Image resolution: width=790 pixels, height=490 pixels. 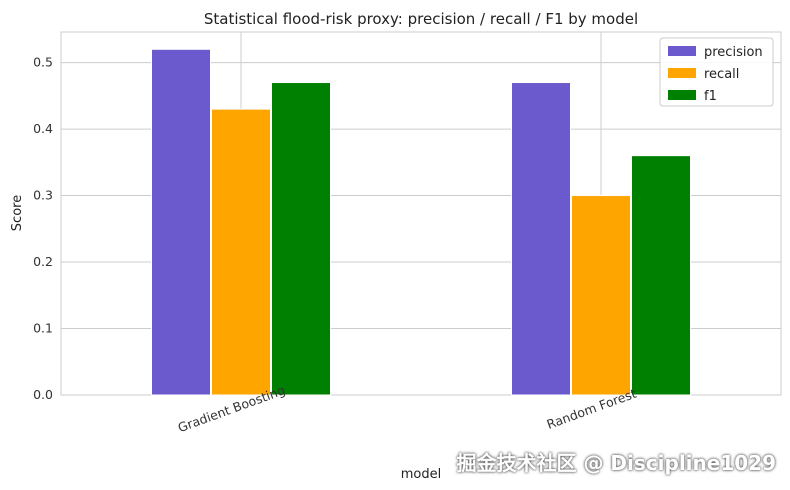 I want to click on legend-swatch-recall, so click(x=682, y=73).